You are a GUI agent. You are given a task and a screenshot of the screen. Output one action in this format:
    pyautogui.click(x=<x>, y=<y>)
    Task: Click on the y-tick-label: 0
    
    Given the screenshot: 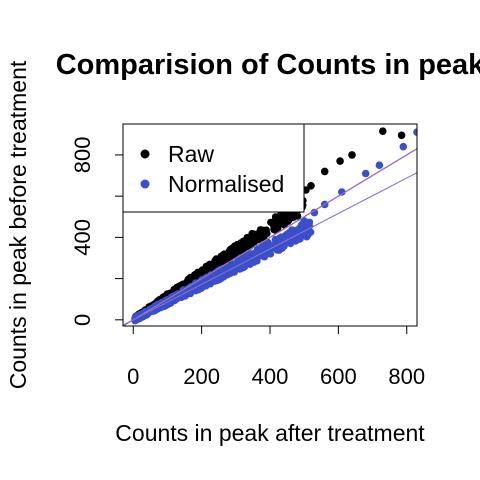 What is the action you would take?
    pyautogui.click(x=82, y=320)
    